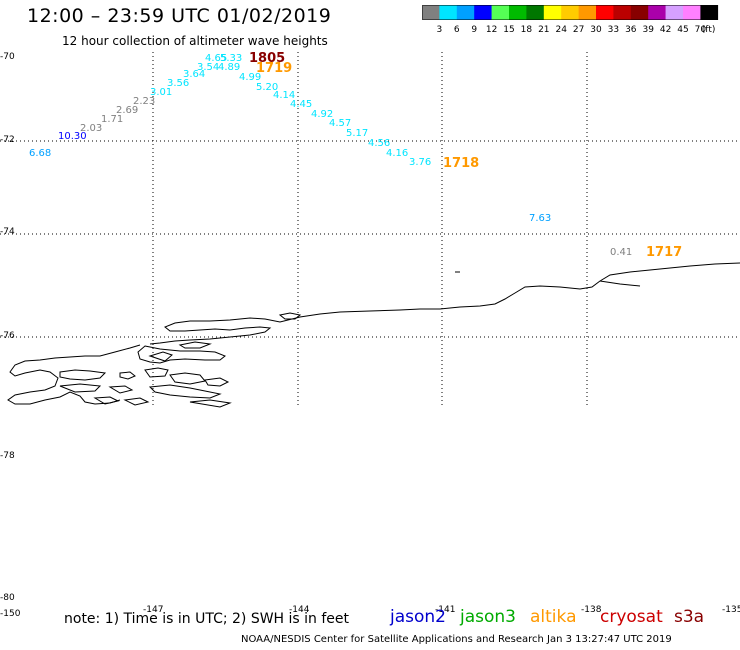 The width and height of the screenshot is (740, 650). Describe the element at coordinates (144, 101) in the screenshot. I see `swh-value-label: 2.23` at that location.